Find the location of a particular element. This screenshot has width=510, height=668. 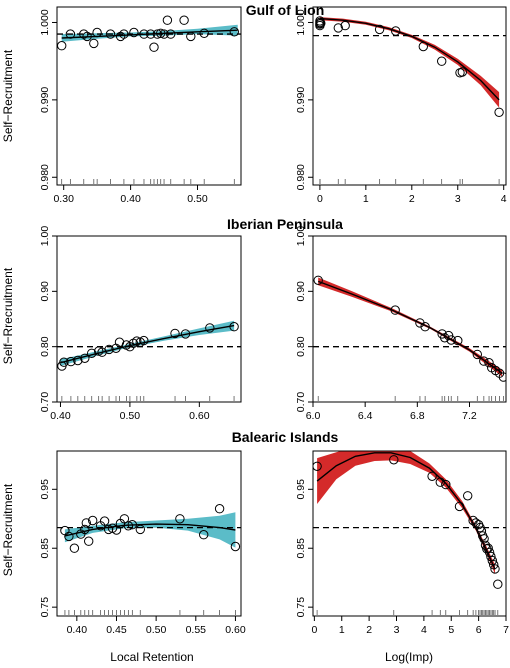

x-tick-label: 7.2 is located at coordinates (469, 416).